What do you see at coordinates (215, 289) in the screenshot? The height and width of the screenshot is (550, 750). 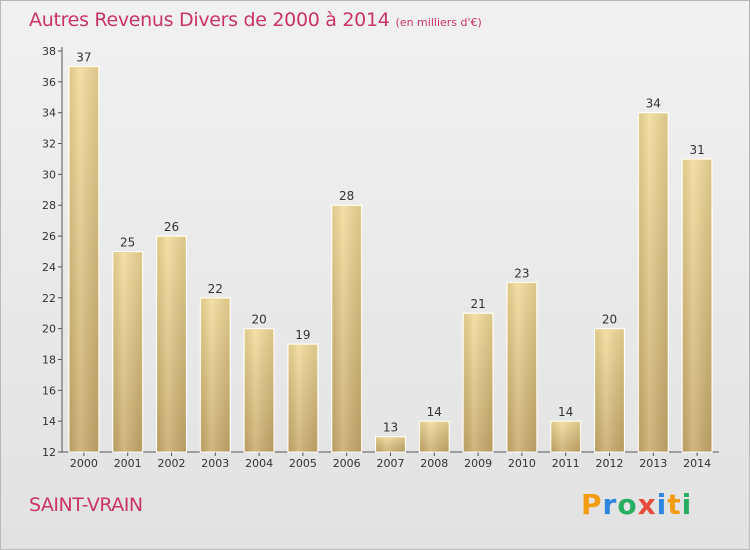 I see `value-label-2003: 22` at bounding box center [215, 289].